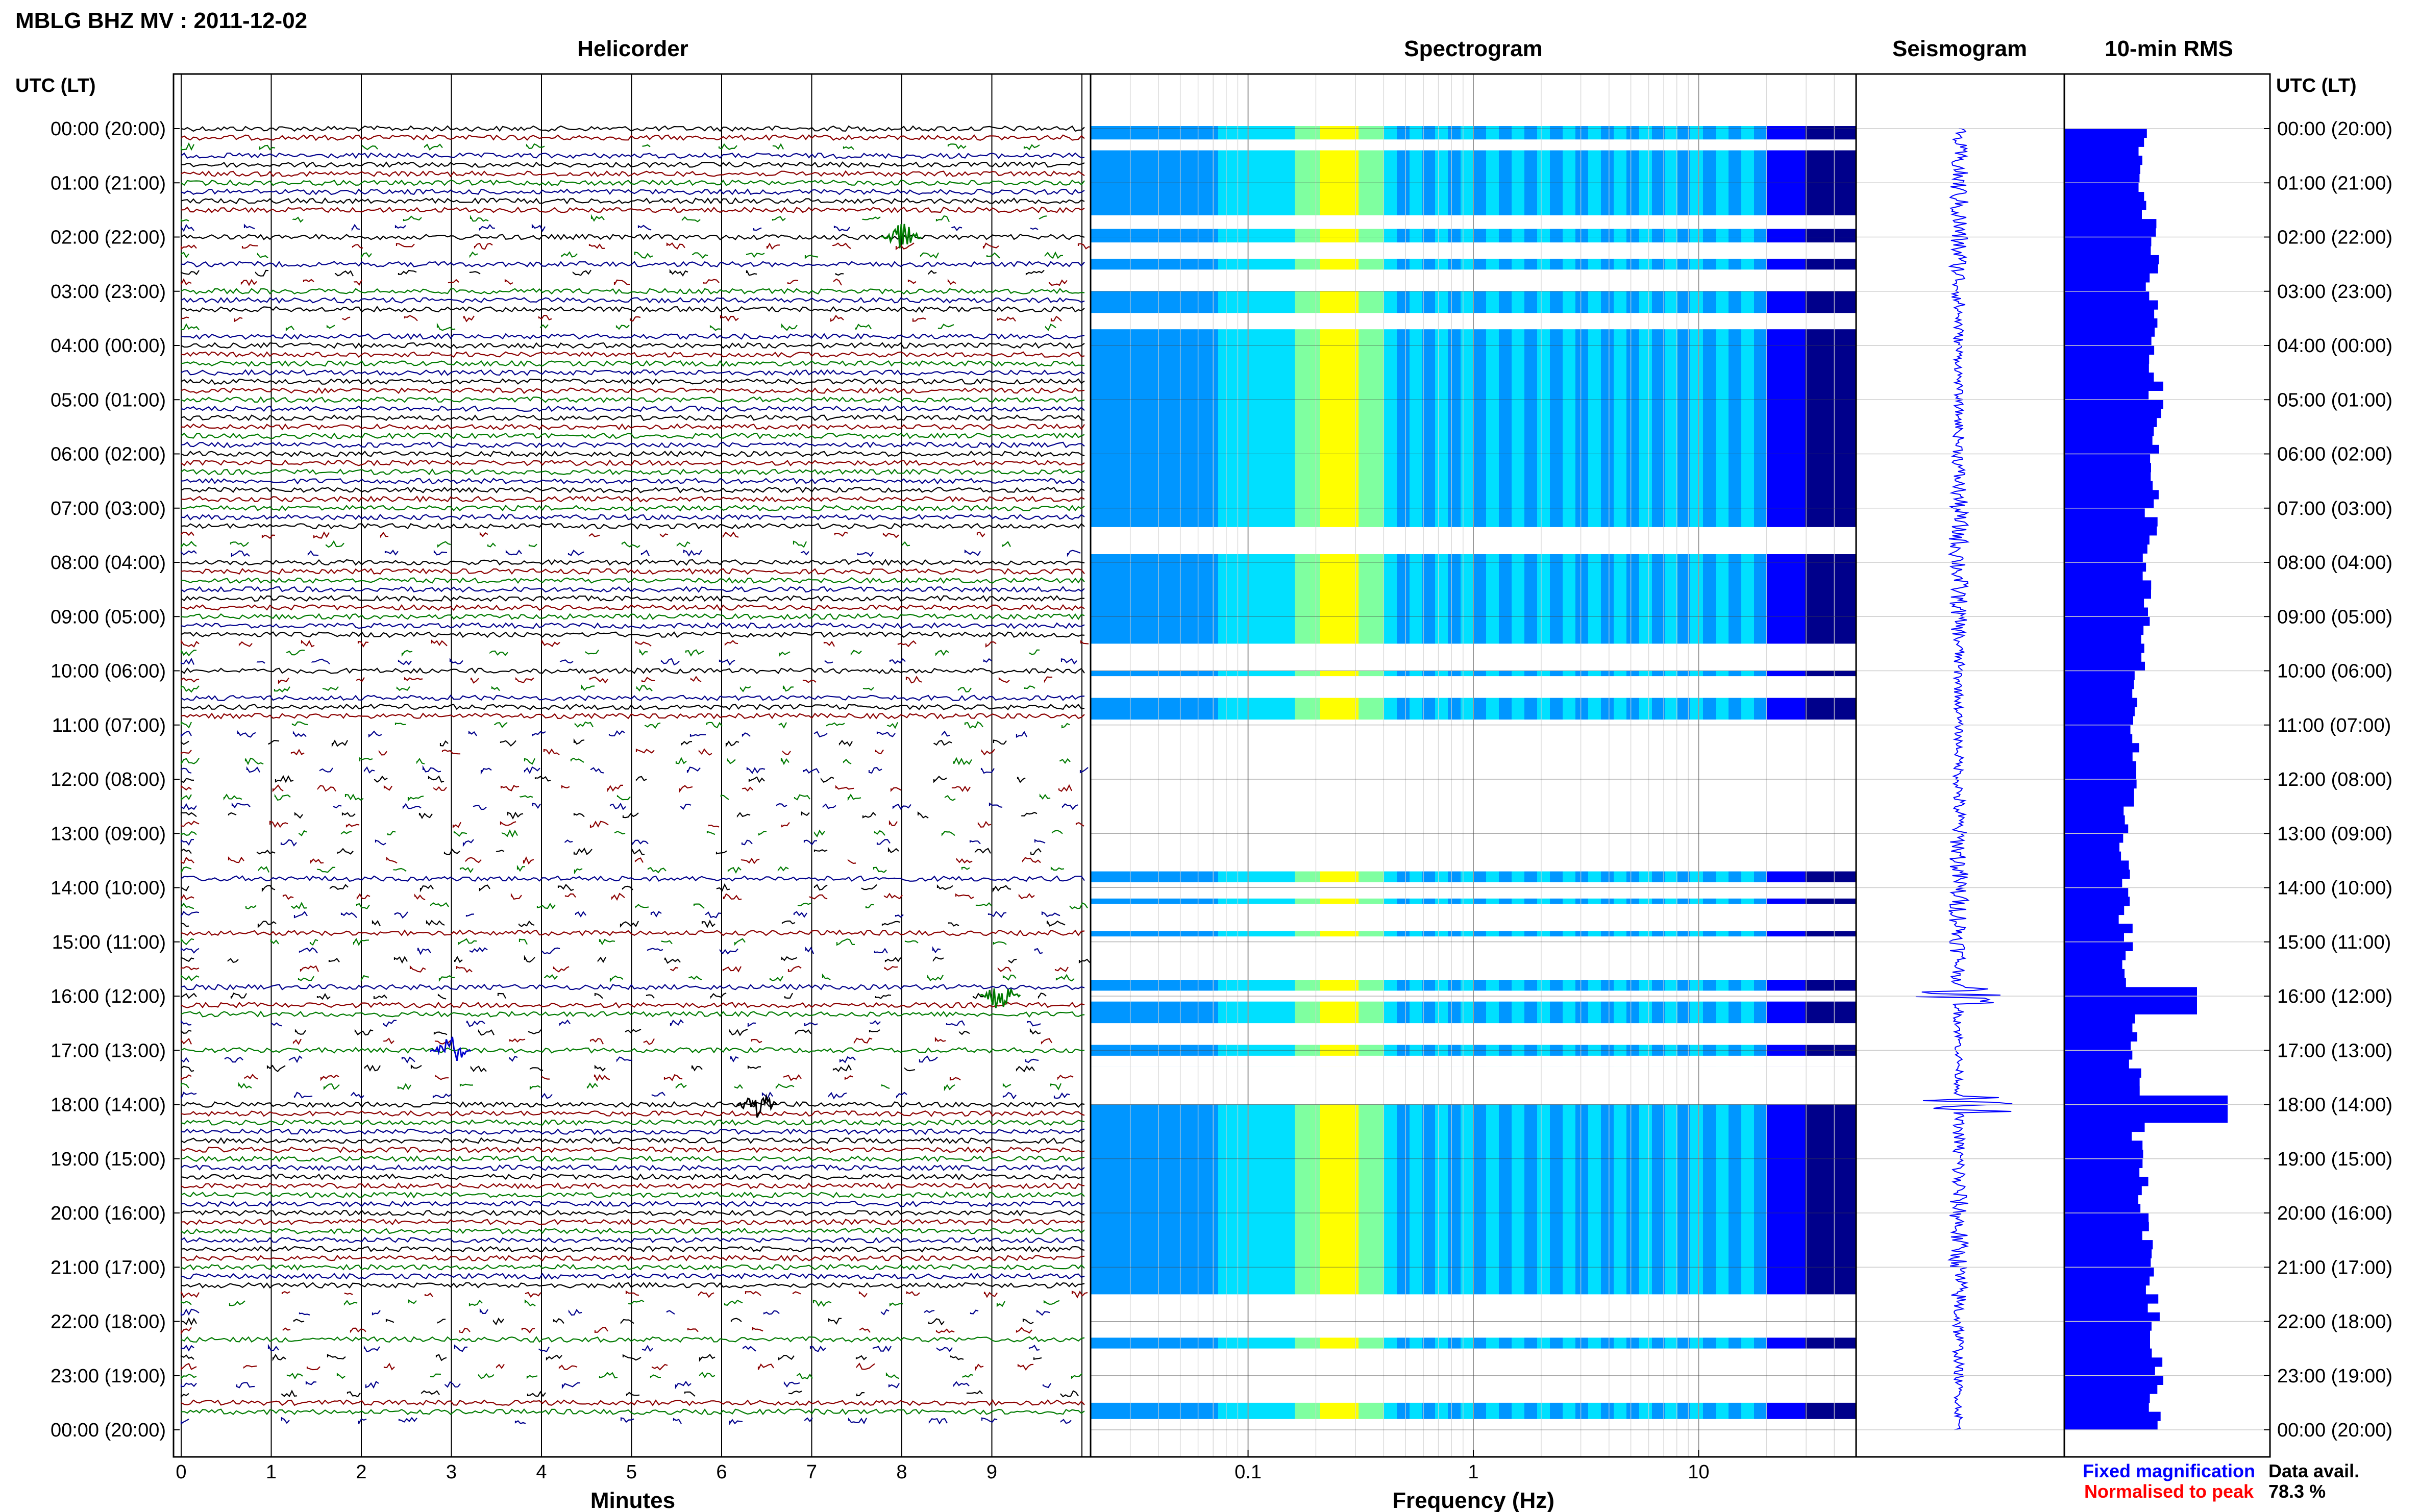 Image resolution: width=2419 pixels, height=1512 pixels. What do you see at coordinates (108, 238) in the screenshot?
I see `time-label-left: 02:00 (22:00)` at bounding box center [108, 238].